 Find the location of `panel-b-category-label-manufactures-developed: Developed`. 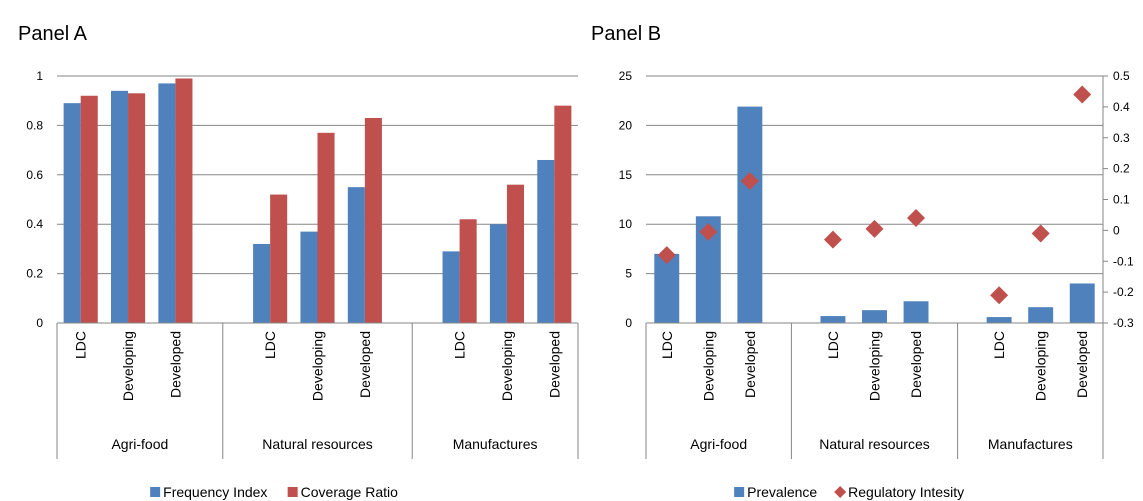

panel-b-category-label-manufactures-developed: Developed is located at coordinates (1082, 364).